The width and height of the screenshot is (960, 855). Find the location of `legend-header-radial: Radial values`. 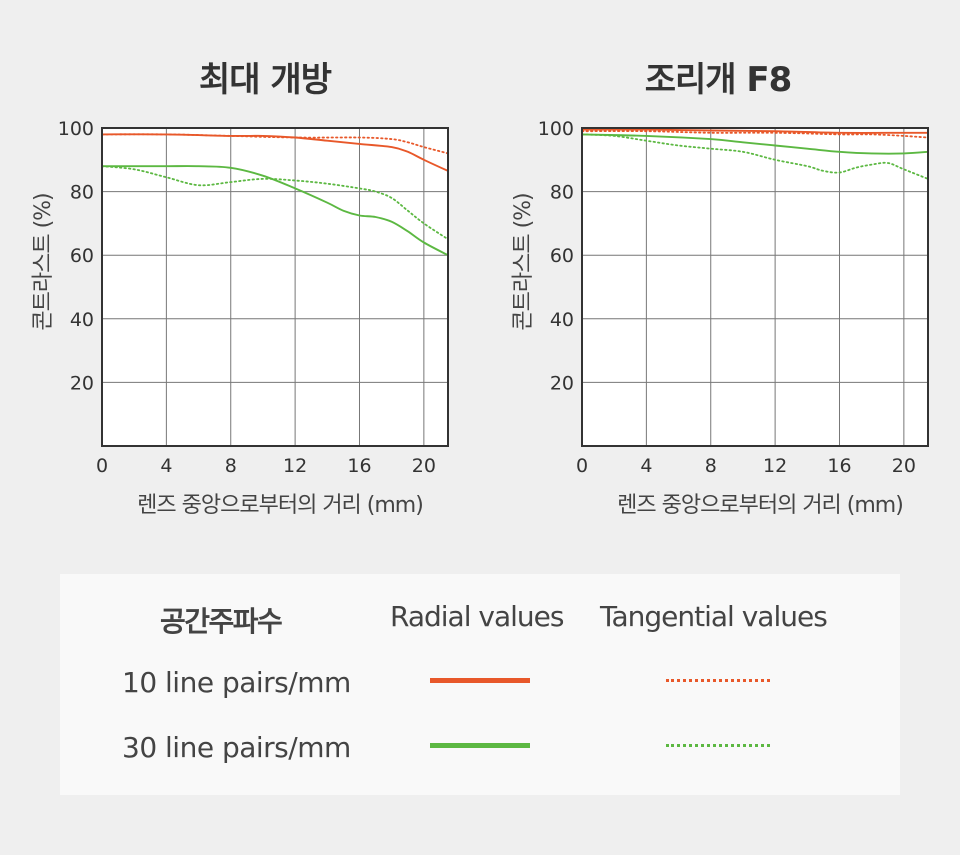

legend-header-radial: Radial values is located at coordinates (477, 616).